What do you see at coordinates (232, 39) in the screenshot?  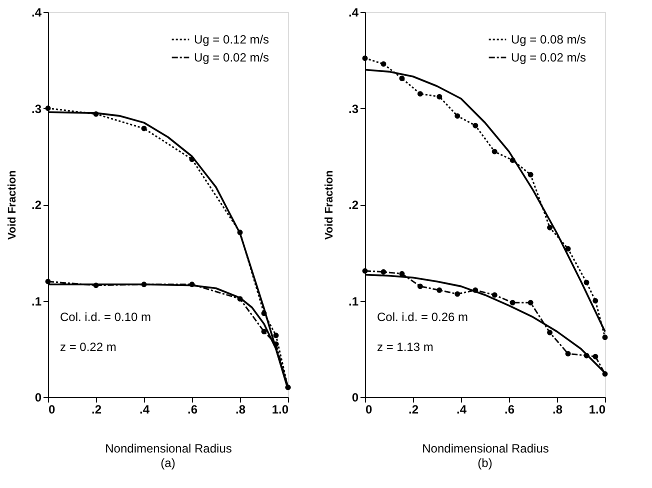 I see `legend-label: Ug = 0.12 m/s` at bounding box center [232, 39].